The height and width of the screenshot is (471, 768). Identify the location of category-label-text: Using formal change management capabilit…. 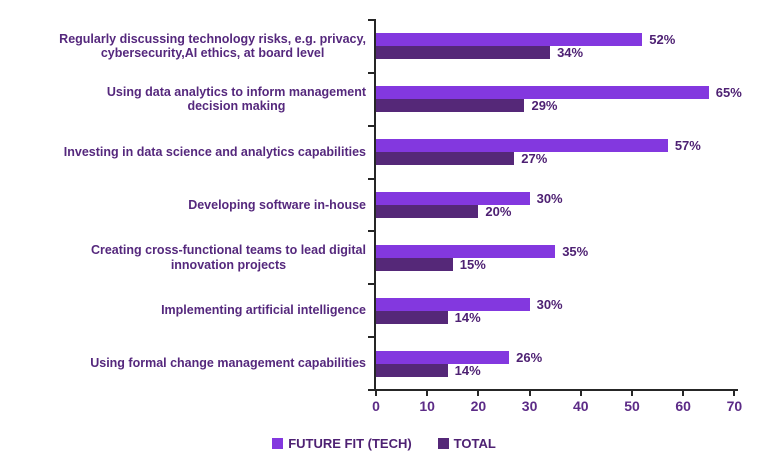
(228, 363).